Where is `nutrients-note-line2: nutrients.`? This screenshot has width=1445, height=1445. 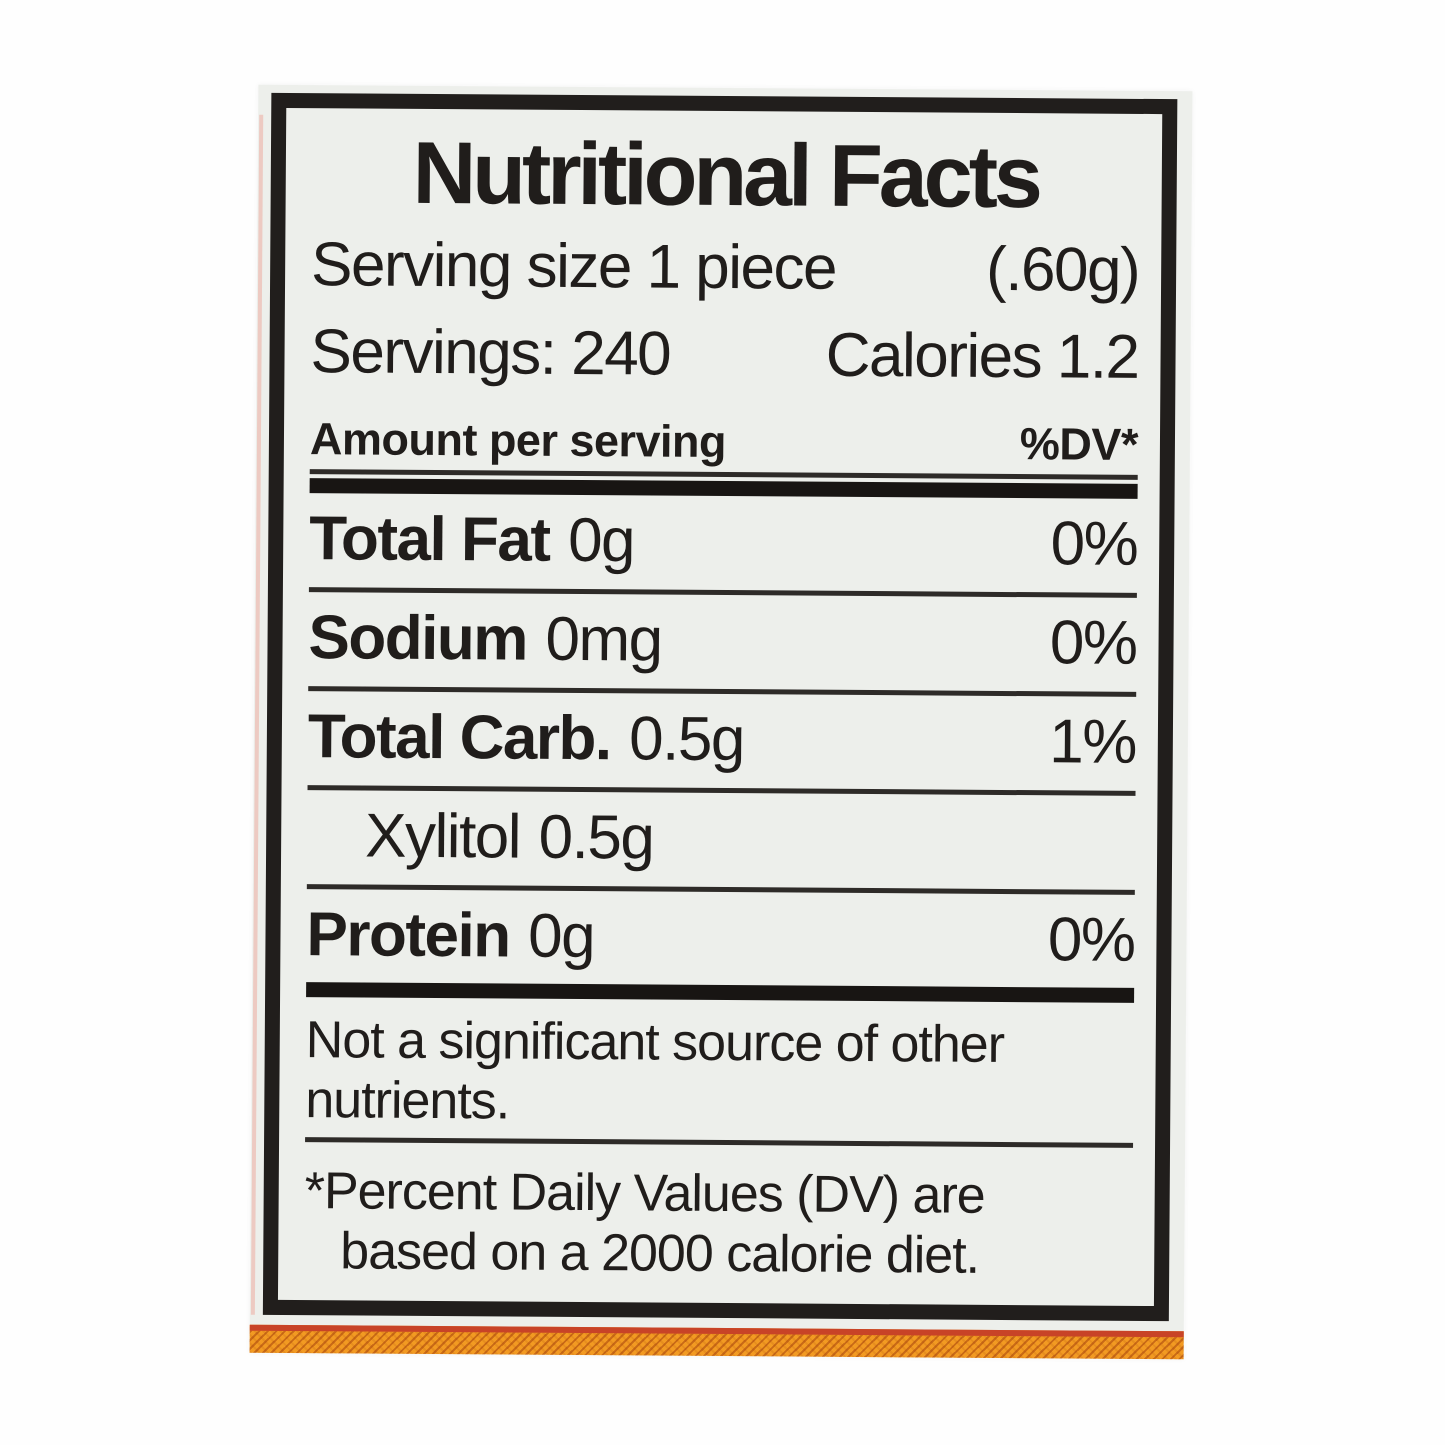 nutrients-note-line2: nutrients. is located at coordinates (407, 1101).